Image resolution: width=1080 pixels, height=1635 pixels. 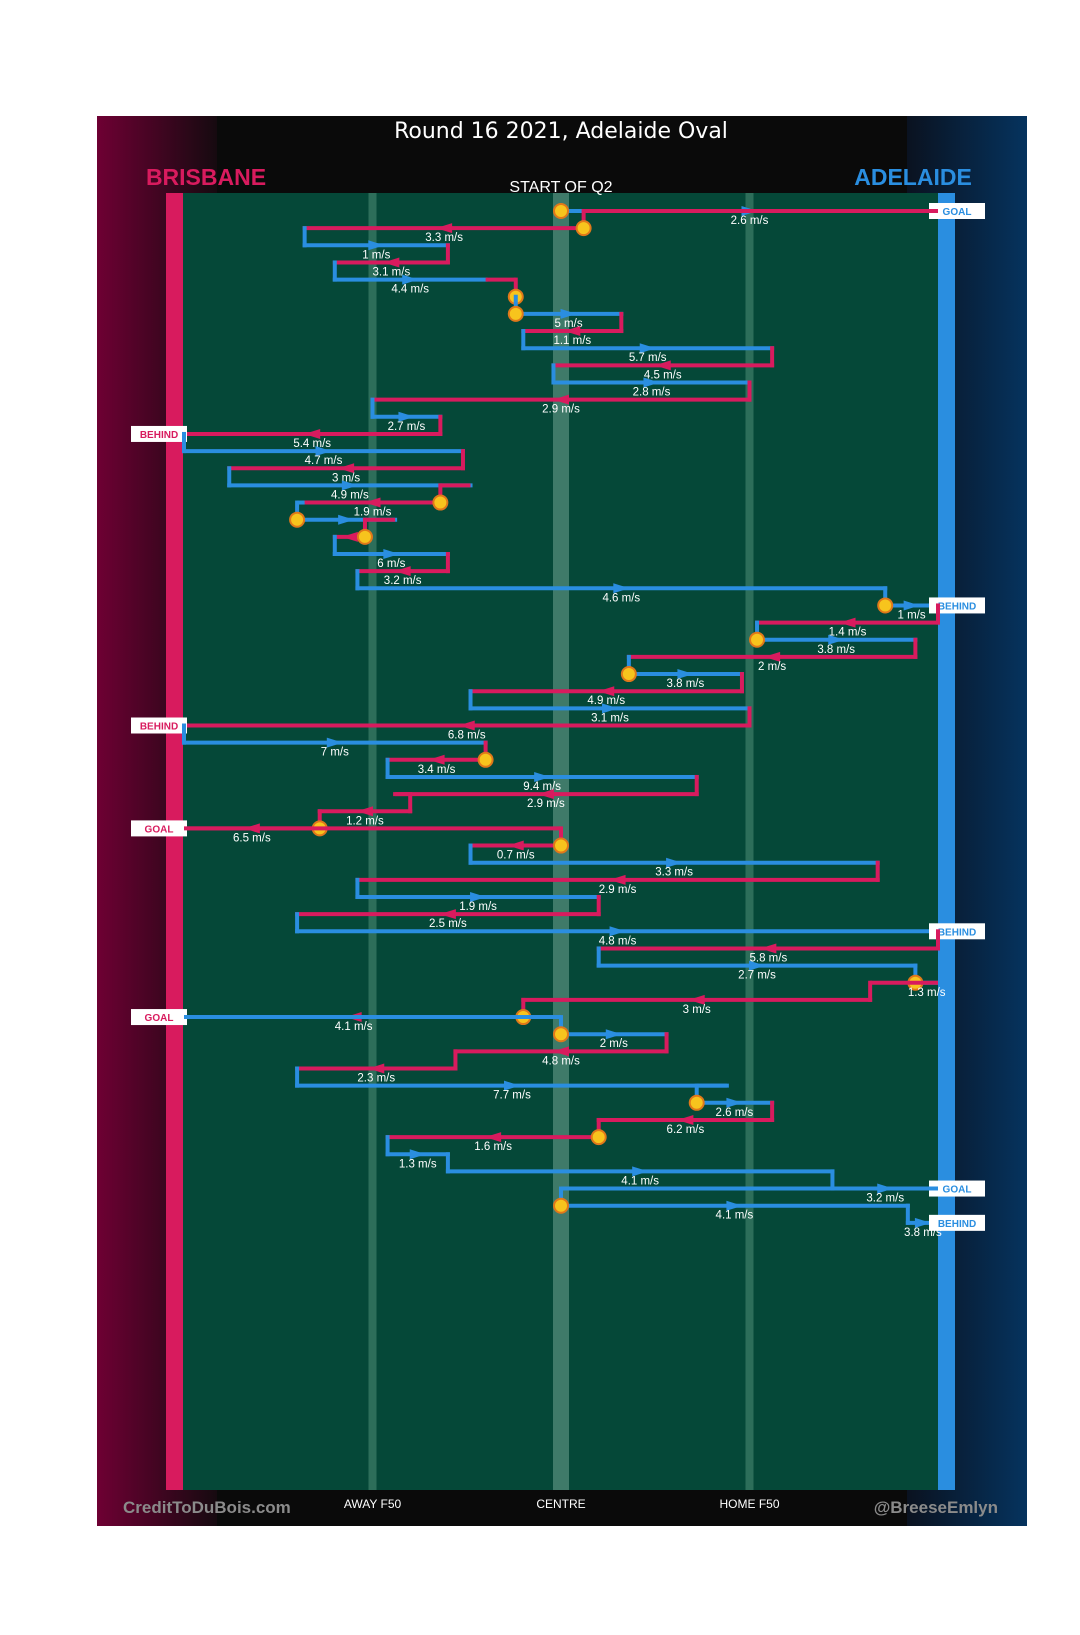 I want to click on chain-speed-label-34: 2.9 m/s, so click(x=546, y=804).